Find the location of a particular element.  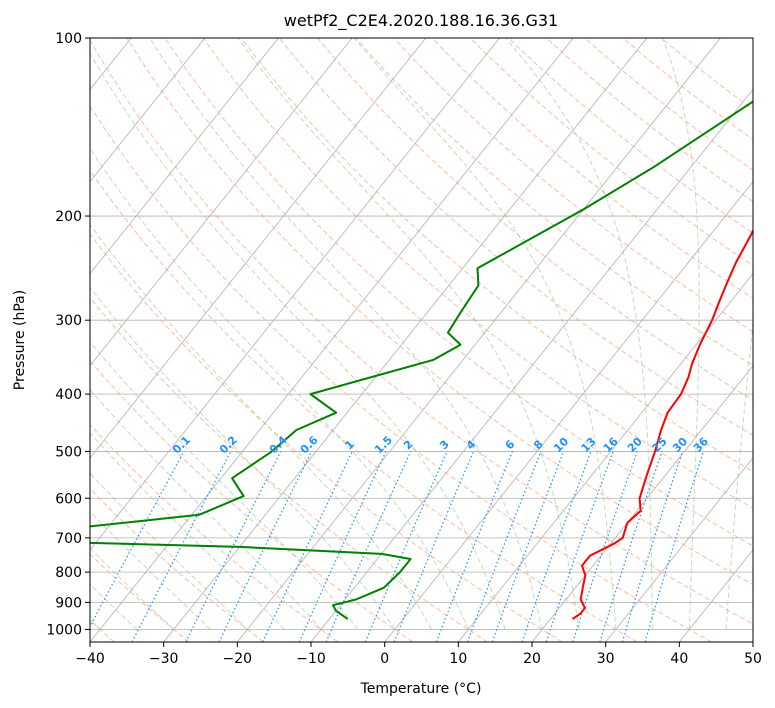

mixing-ratio-label: 0.1 is located at coordinates (181, 444).